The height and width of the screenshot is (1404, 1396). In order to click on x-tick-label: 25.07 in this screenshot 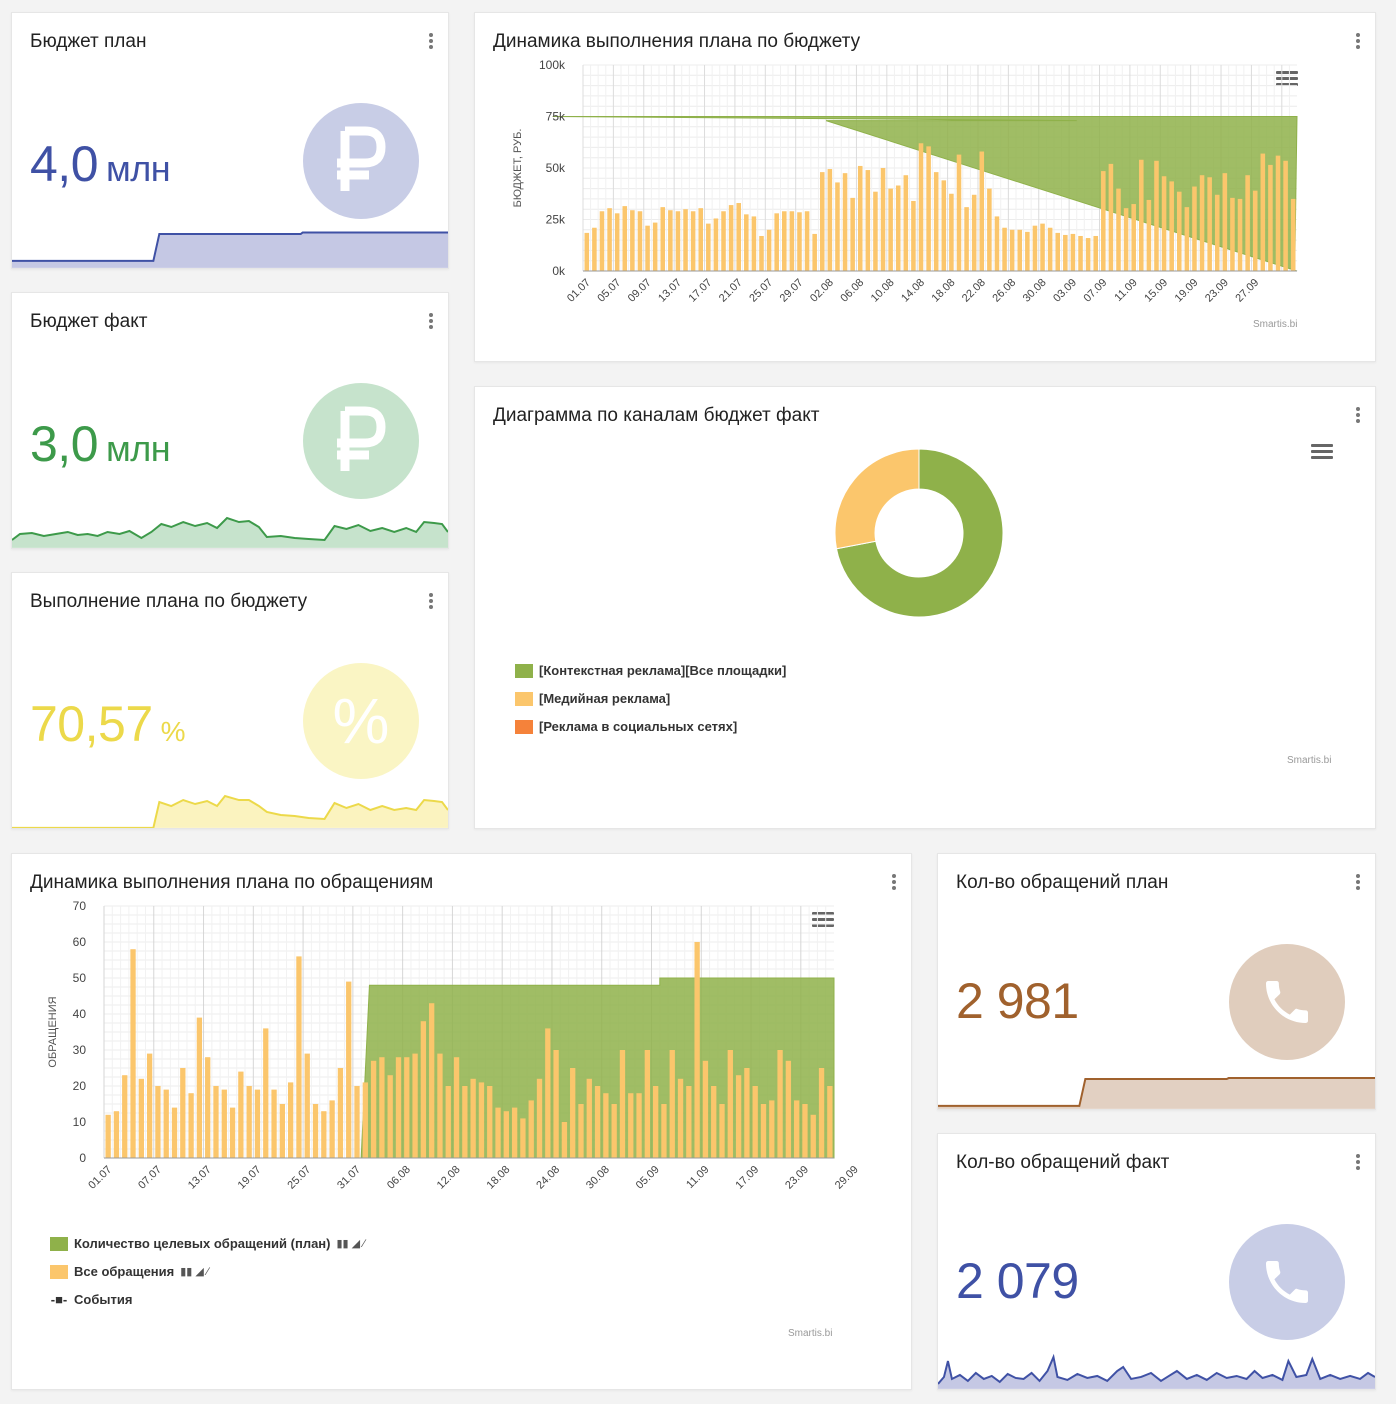, I will do `click(299, 1178)`.